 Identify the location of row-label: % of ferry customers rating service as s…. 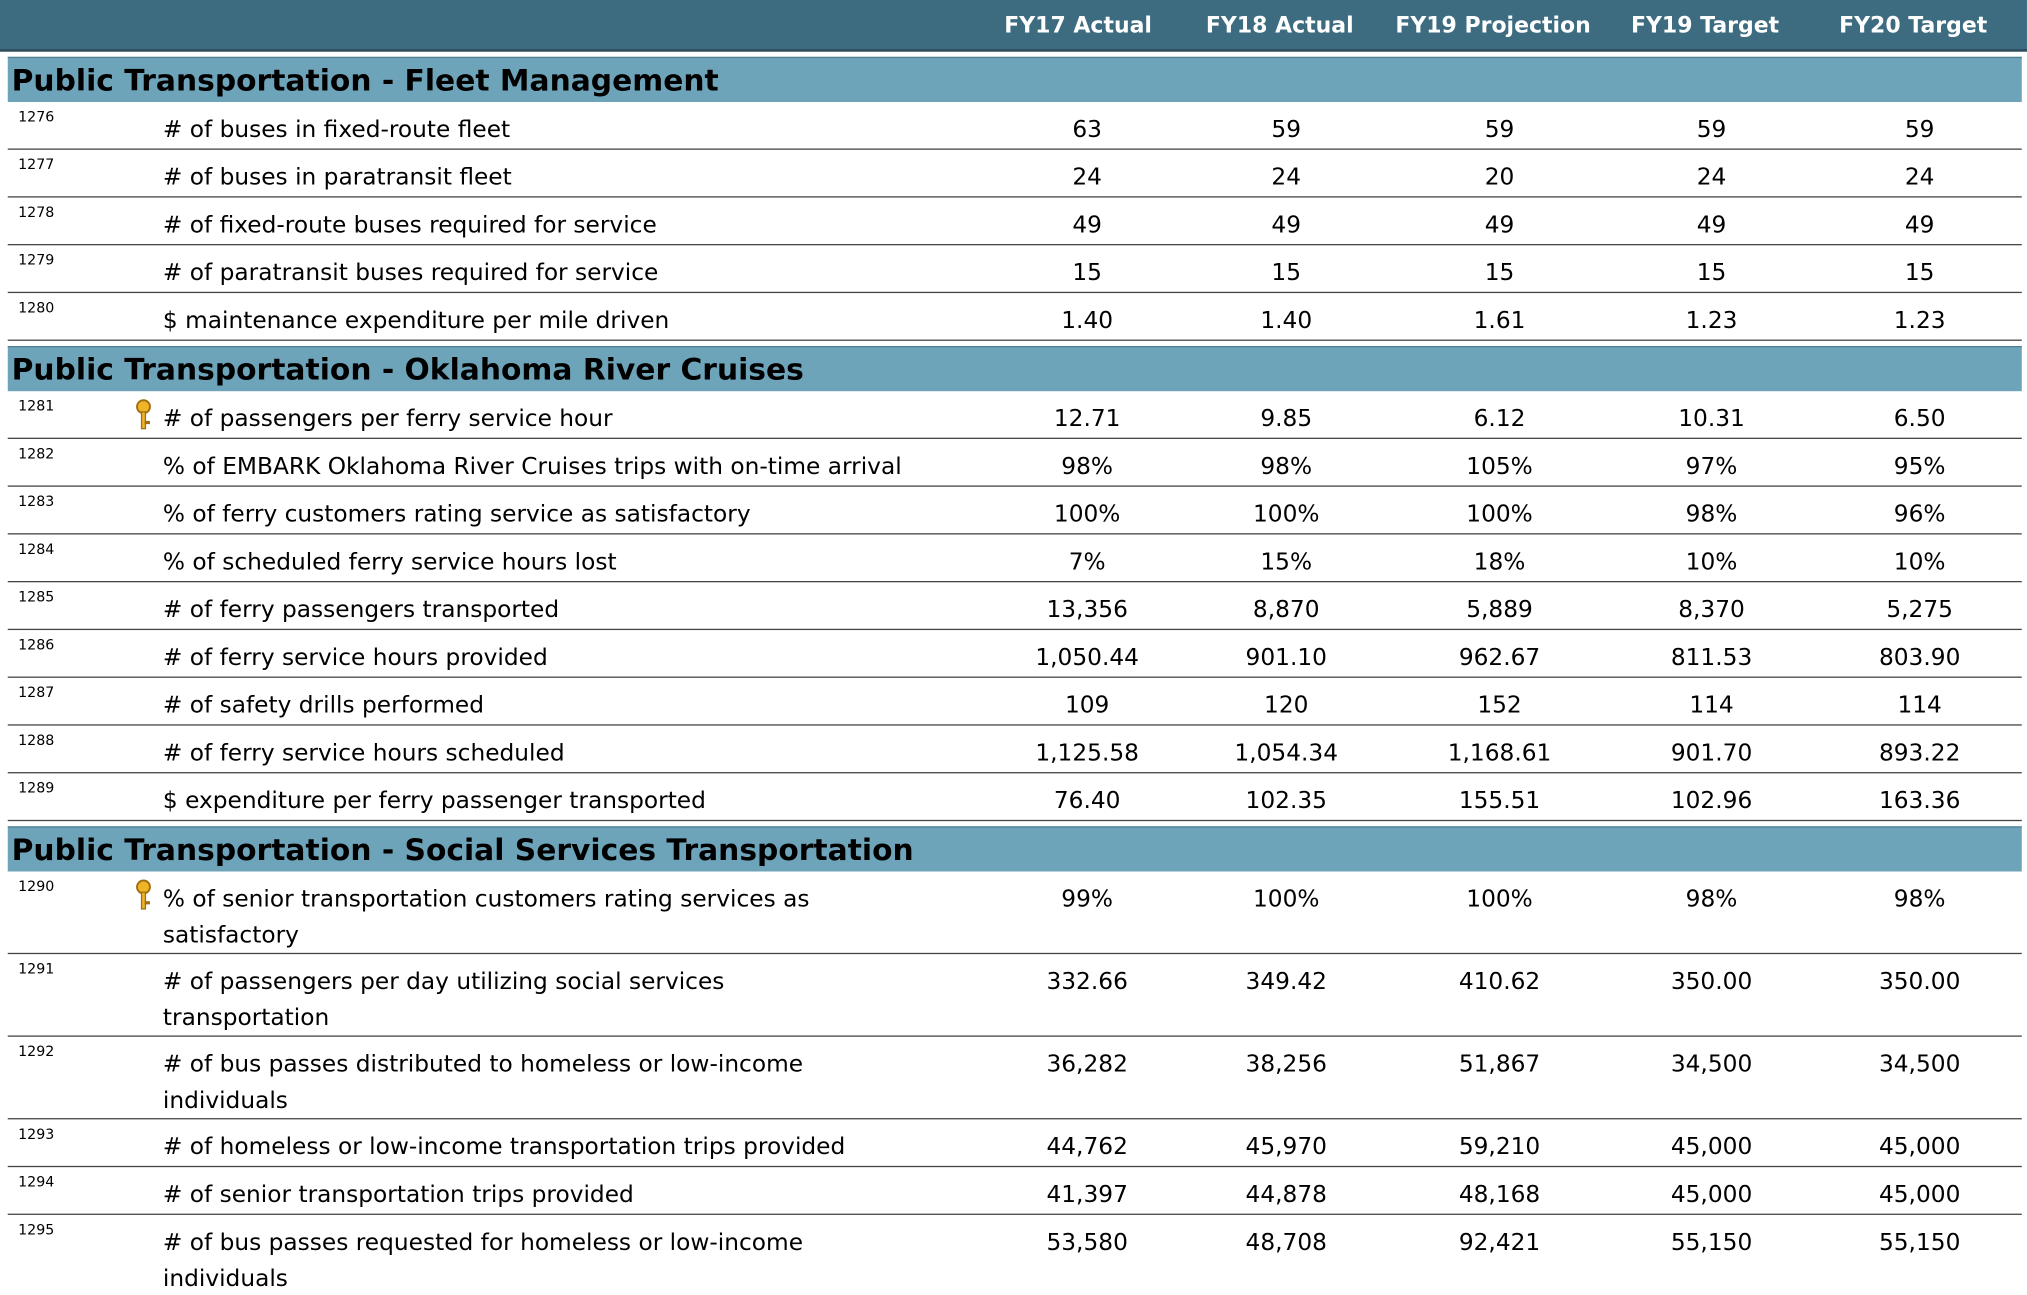
(456, 514).